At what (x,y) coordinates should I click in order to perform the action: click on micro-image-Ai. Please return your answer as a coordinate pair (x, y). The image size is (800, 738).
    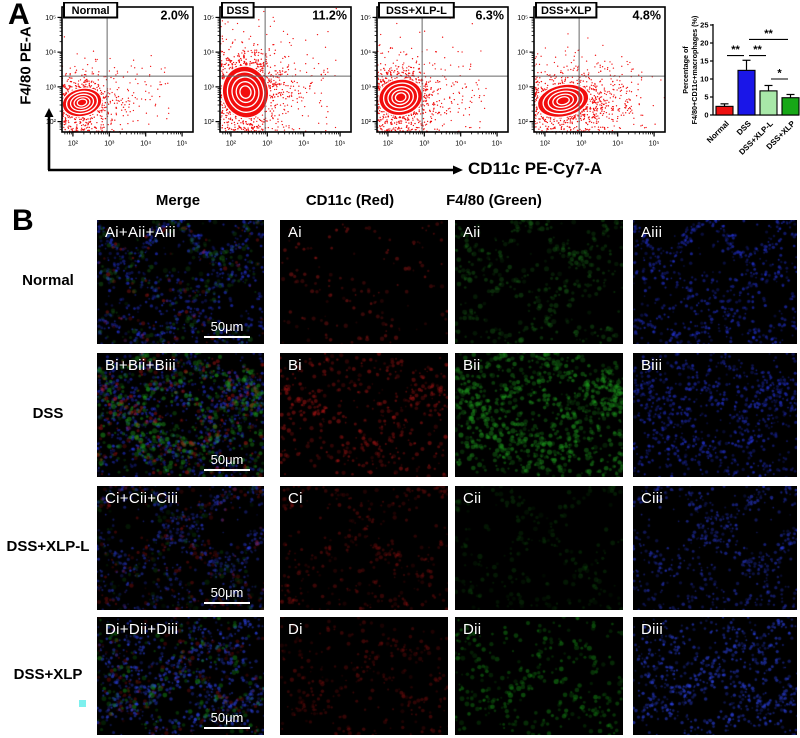
    Looking at the image, I should click on (364, 282).